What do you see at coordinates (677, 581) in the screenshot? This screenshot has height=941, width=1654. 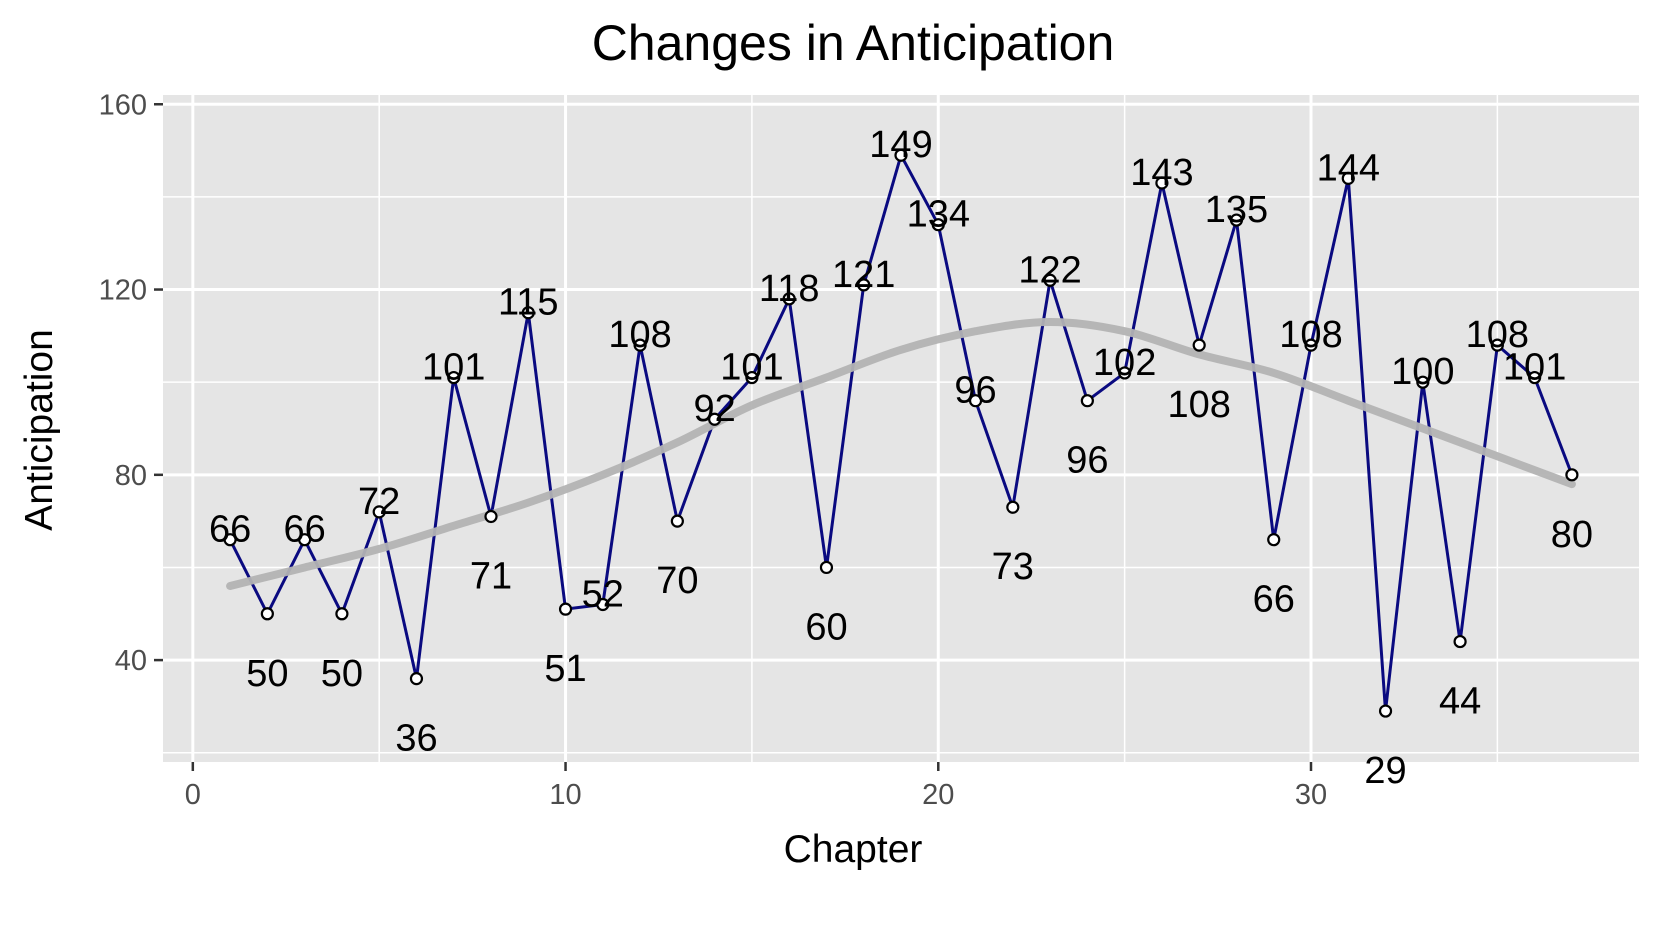 I see `data-label: 70` at bounding box center [677, 581].